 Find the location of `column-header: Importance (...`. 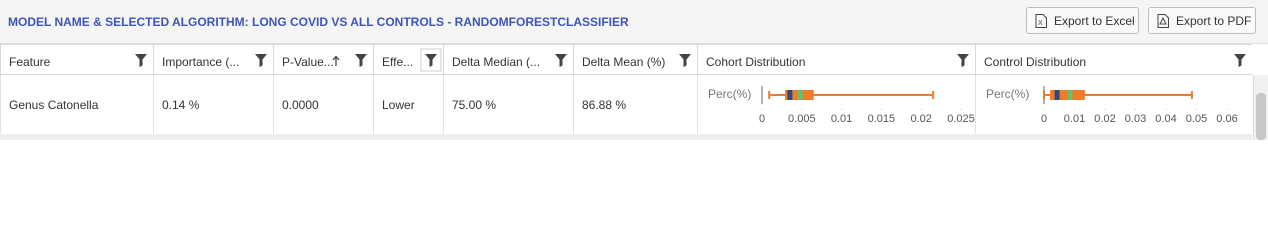

column-header: Importance (... is located at coordinates (213, 59).